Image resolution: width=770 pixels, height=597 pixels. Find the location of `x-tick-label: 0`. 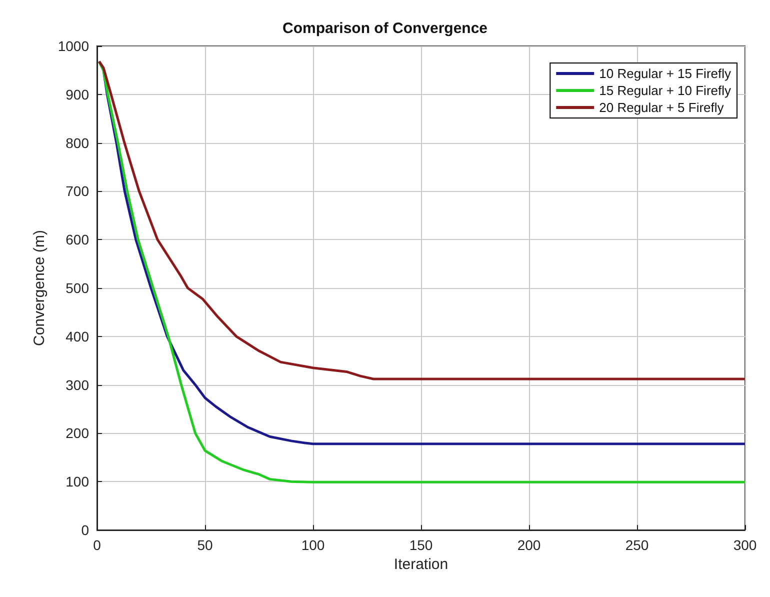

x-tick-label: 0 is located at coordinates (97, 545).